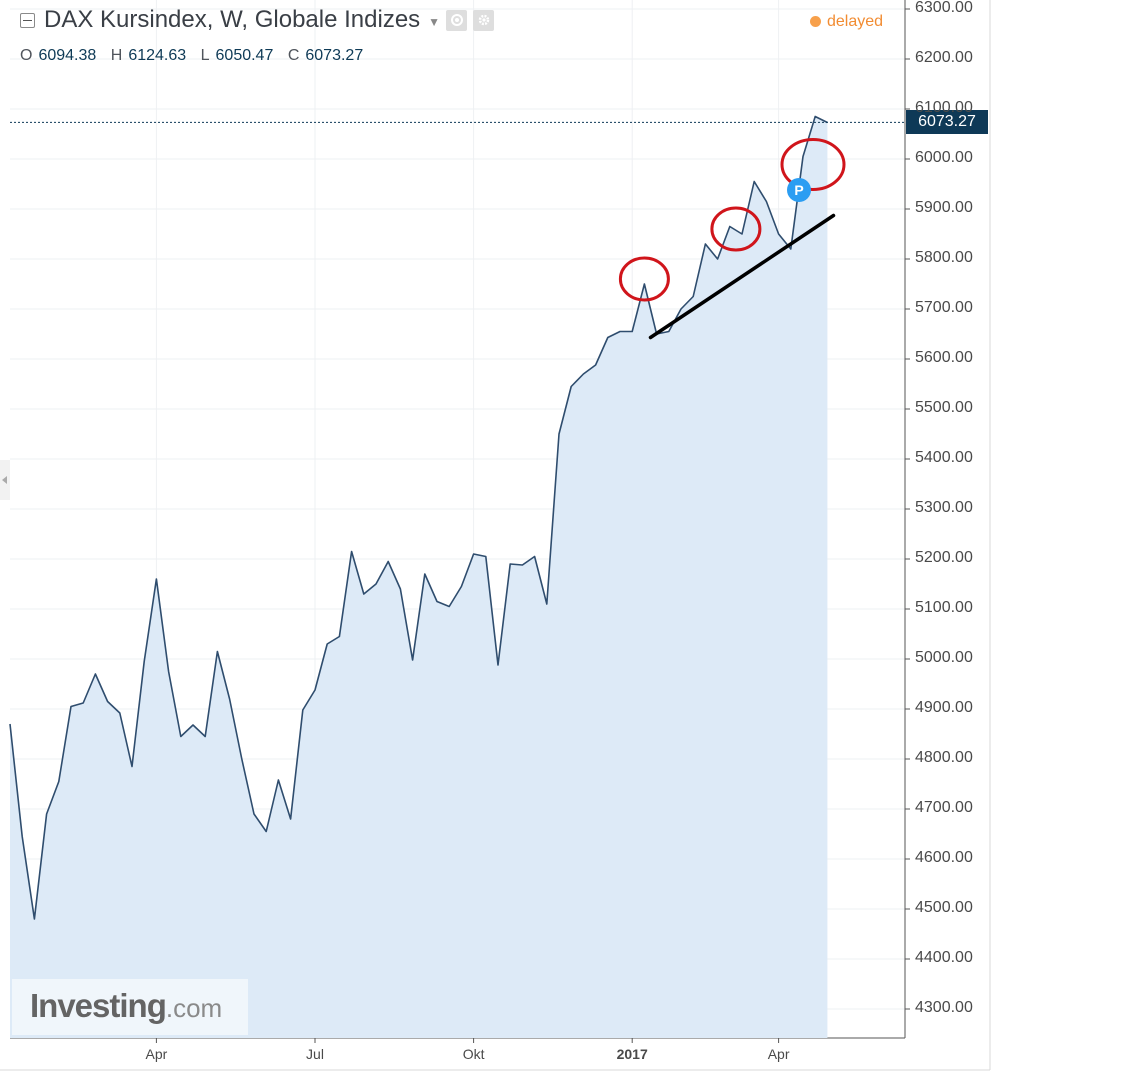 The height and width of the screenshot is (1079, 1128). Describe the element at coordinates (157, 55) in the screenshot. I see `high-value: 6124.63` at that location.